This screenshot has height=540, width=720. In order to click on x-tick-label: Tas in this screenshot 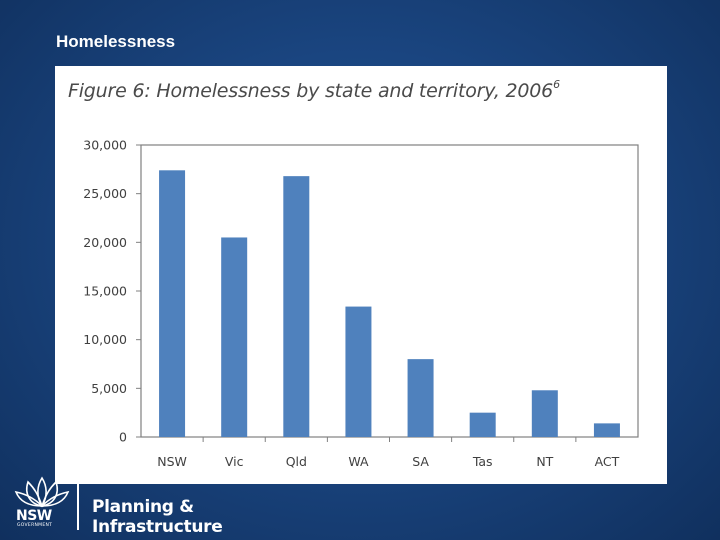, I will do `click(482, 461)`.